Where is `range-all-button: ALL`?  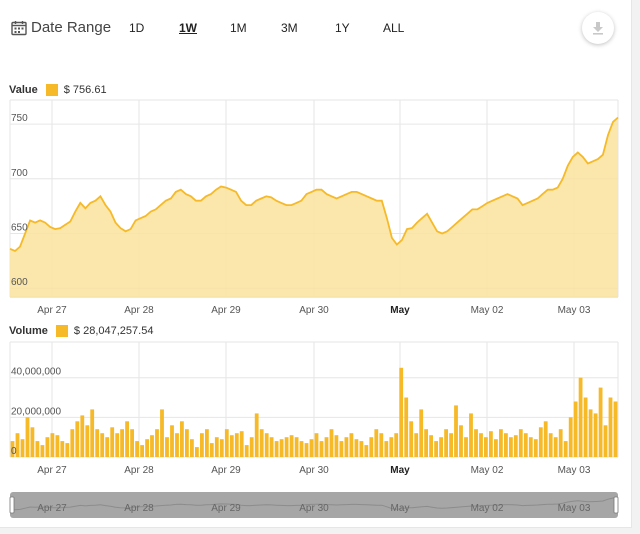 range-all-button: ALL is located at coordinates (394, 28).